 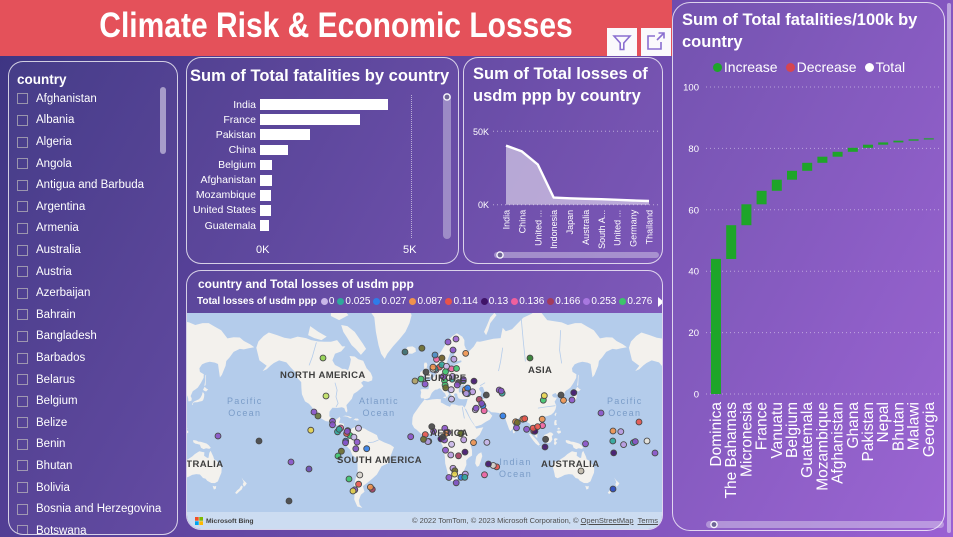 I want to click on svg-text: Micronesia, so click(x=746, y=439).